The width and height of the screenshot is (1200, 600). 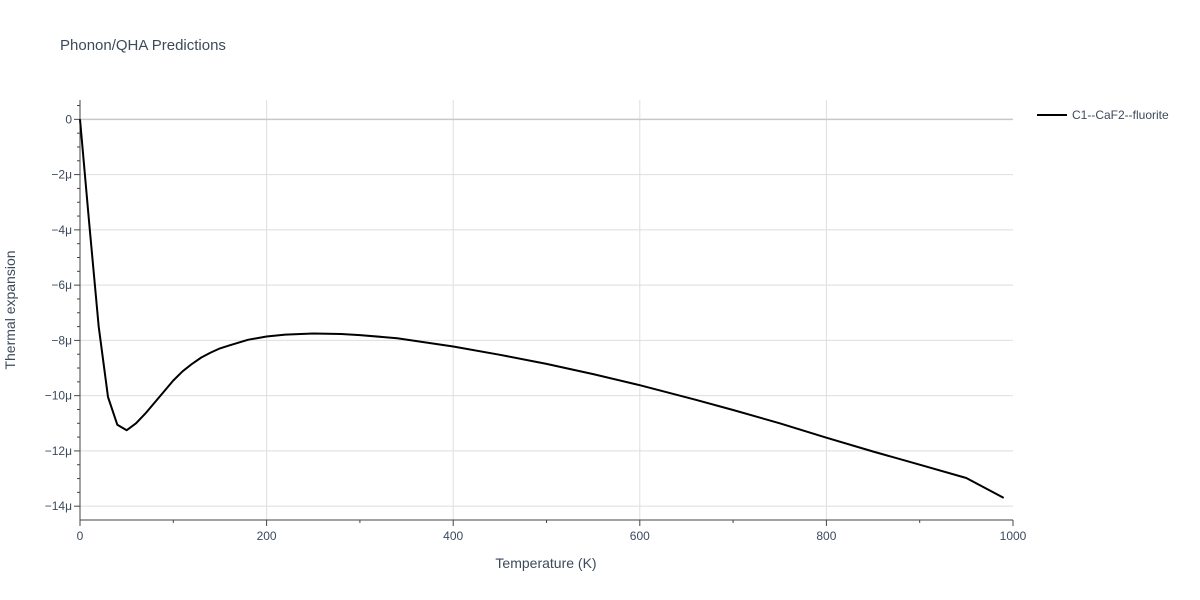 What do you see at coordinates (1120, 115) in the screenshot?
I see `legend-item-label: C1--CaF2--fluorite` at bounding box center [1120, 115].